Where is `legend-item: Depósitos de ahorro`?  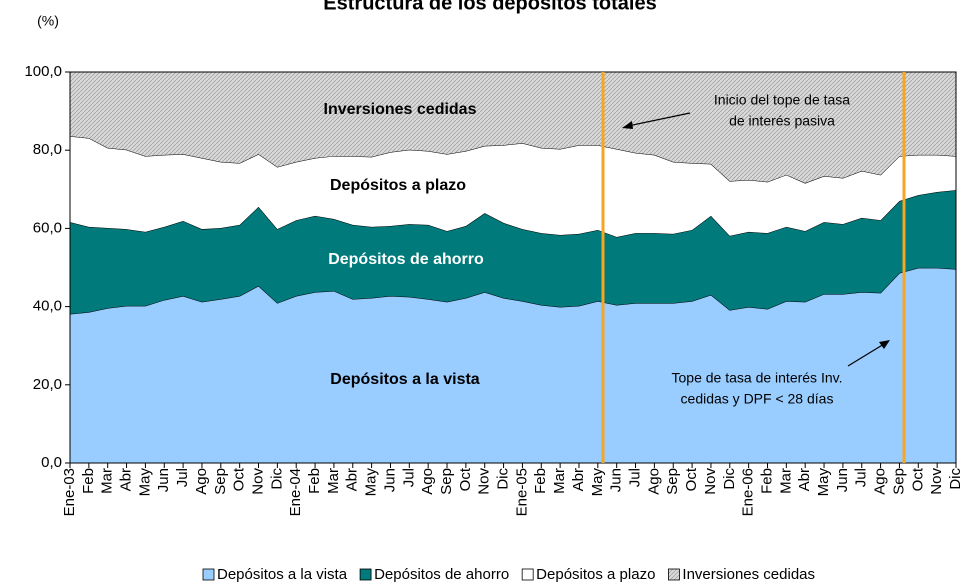 legend-item: Depósitos de ahorro is located at coordinates (434, 574).